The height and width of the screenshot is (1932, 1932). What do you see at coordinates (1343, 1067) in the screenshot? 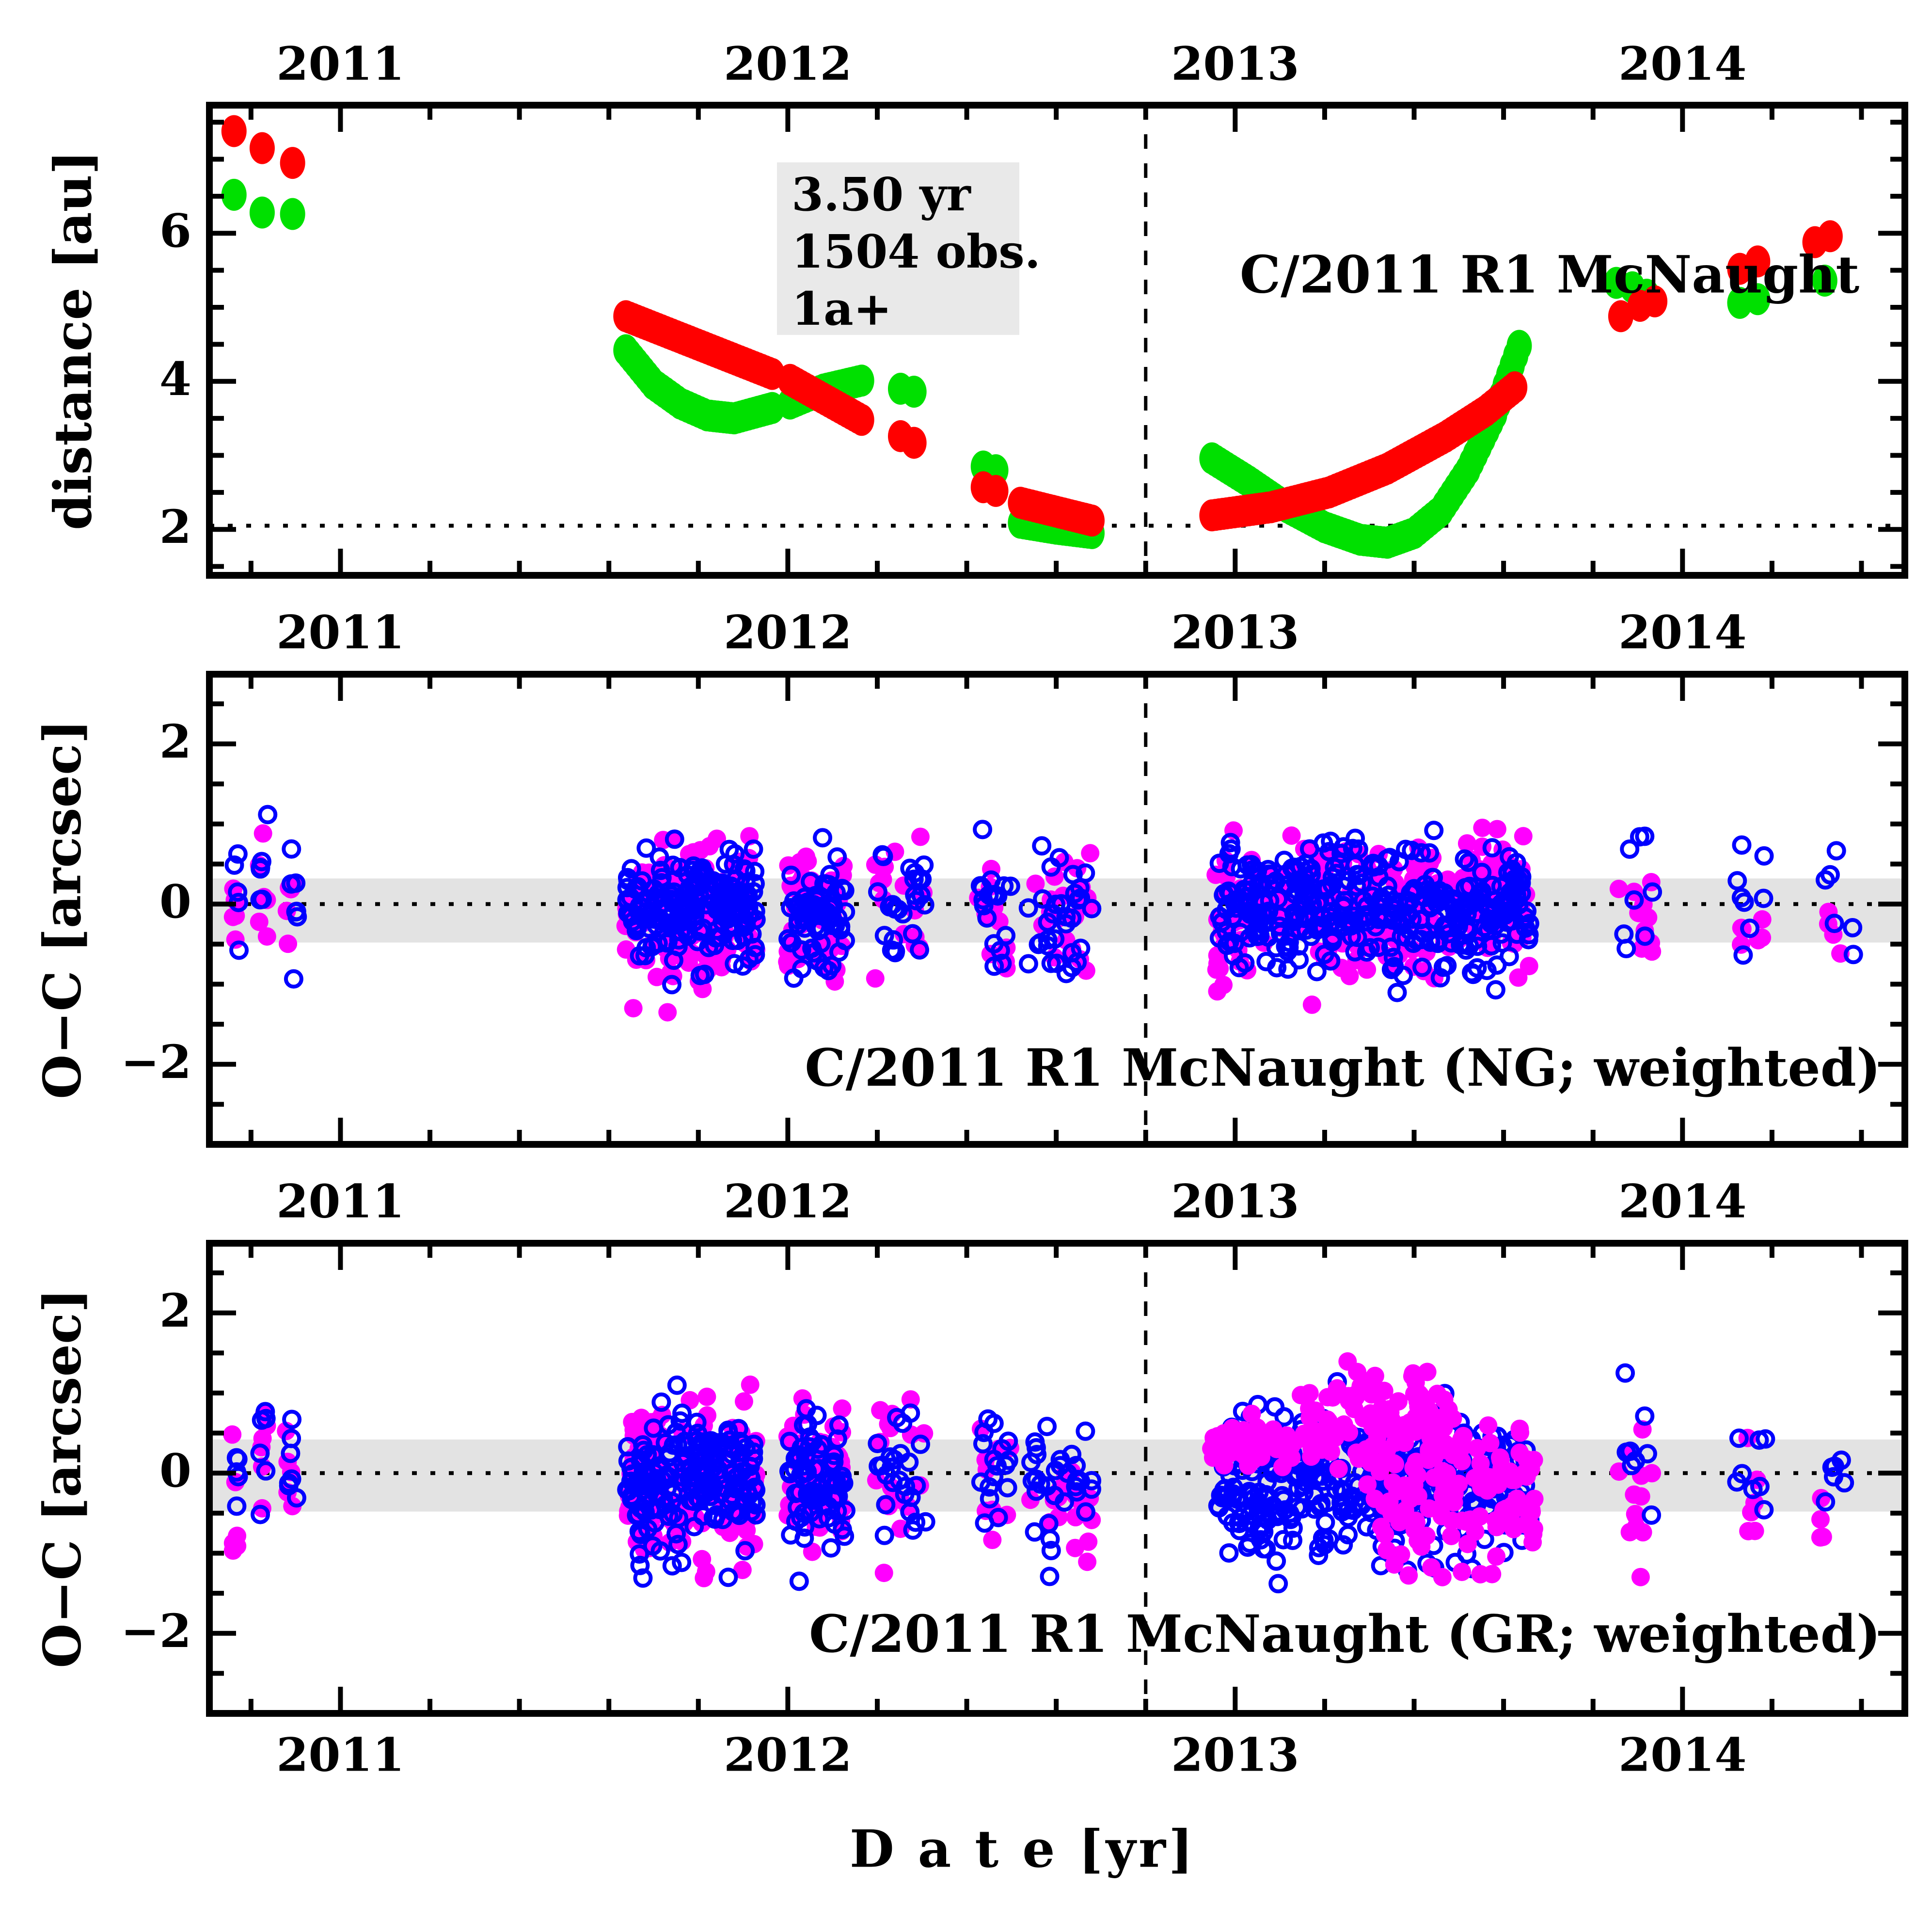
I see `panel-label-ng-weighted: C/2011 R1 McNaught (NG; weighted)` at bounding box center [1343, 1067].